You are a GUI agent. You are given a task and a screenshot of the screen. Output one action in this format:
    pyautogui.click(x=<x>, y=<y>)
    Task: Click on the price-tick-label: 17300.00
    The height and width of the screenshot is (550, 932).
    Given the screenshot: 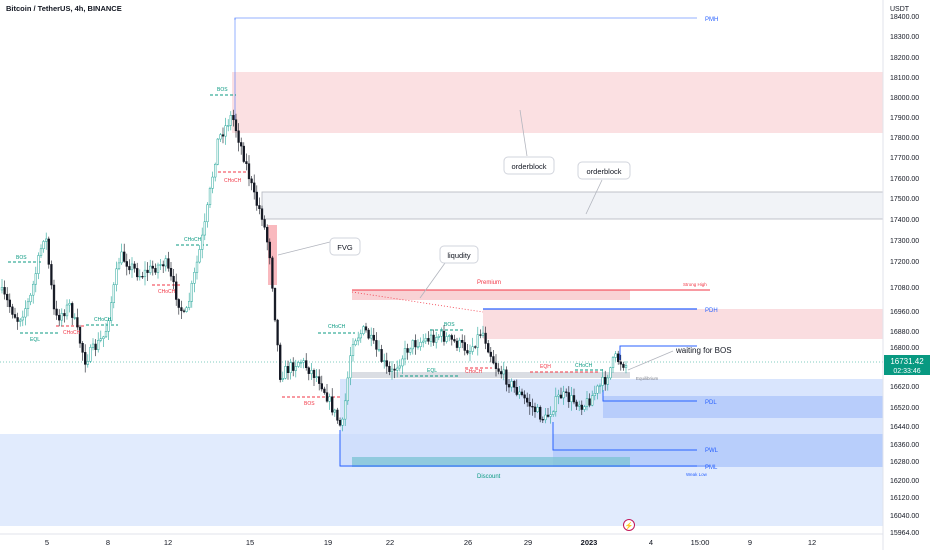 What is the action you would take?
    pyautogui.click(x=904, y=241)
    